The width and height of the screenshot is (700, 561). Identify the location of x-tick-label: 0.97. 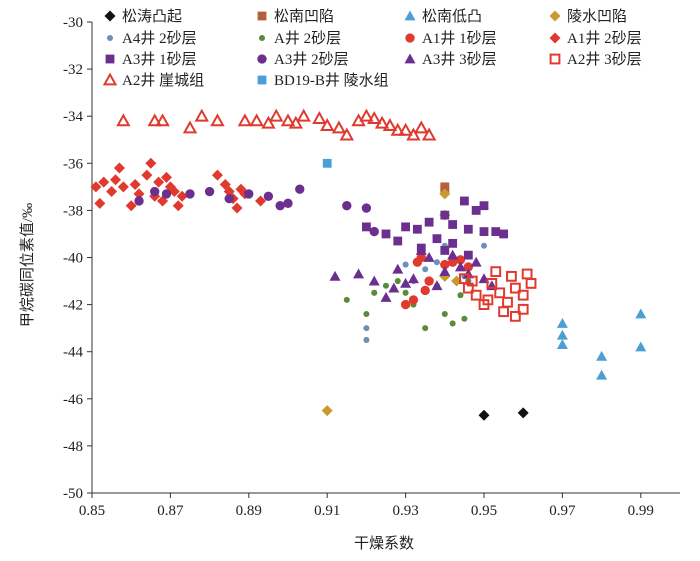
(562, 511).